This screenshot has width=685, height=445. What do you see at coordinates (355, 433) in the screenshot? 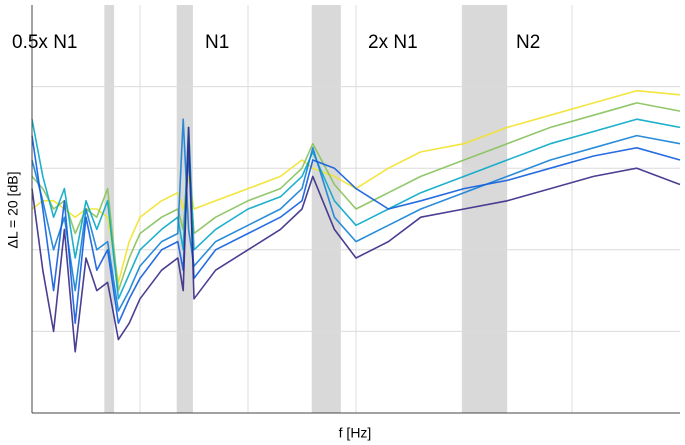
I see `x-axis-label: f [Hz]` at bounding box center [355, 433].